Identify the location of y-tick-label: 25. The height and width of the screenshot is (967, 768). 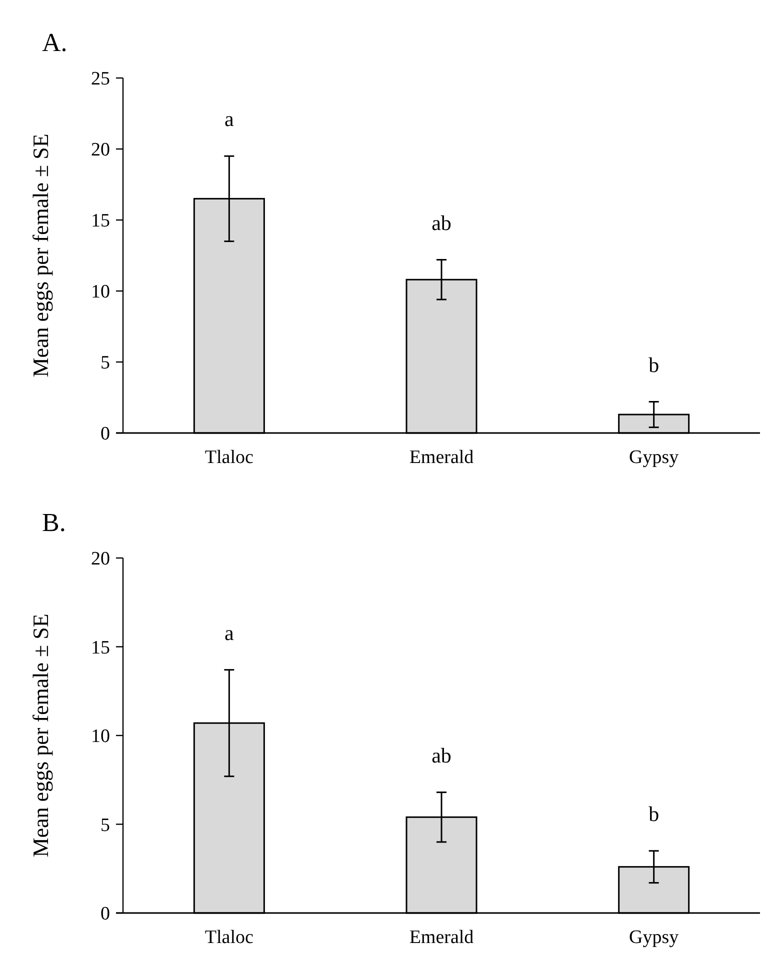
(100, 79).